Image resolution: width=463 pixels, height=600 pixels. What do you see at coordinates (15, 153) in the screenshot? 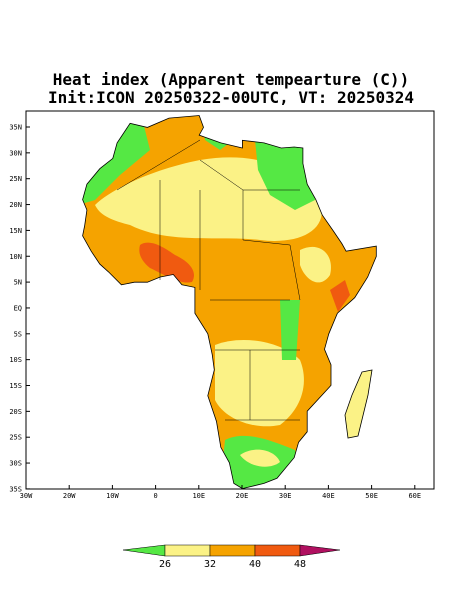
I see `lat-label: 30N` at bounding box center [15, 153].